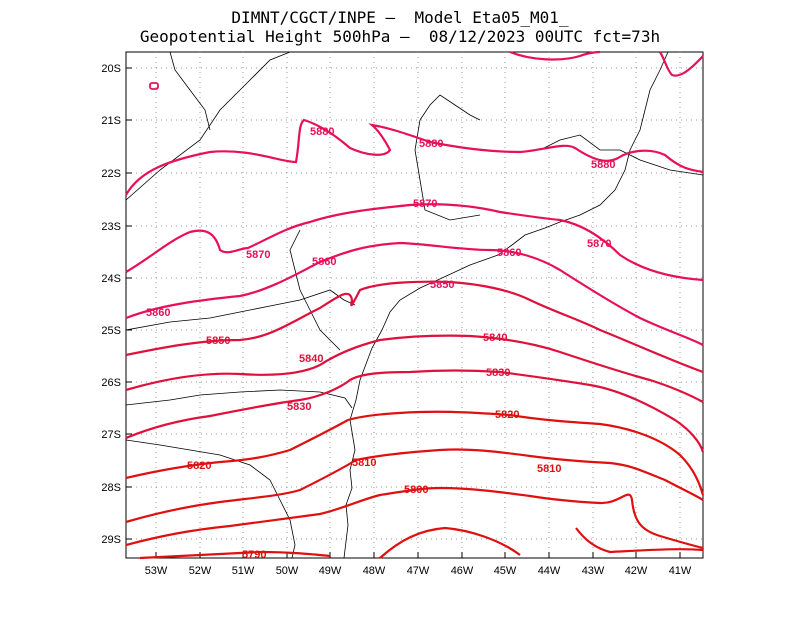 This screenshot has width=800, height=618. I want to click on lon-label: 42W, so click(636, 571).